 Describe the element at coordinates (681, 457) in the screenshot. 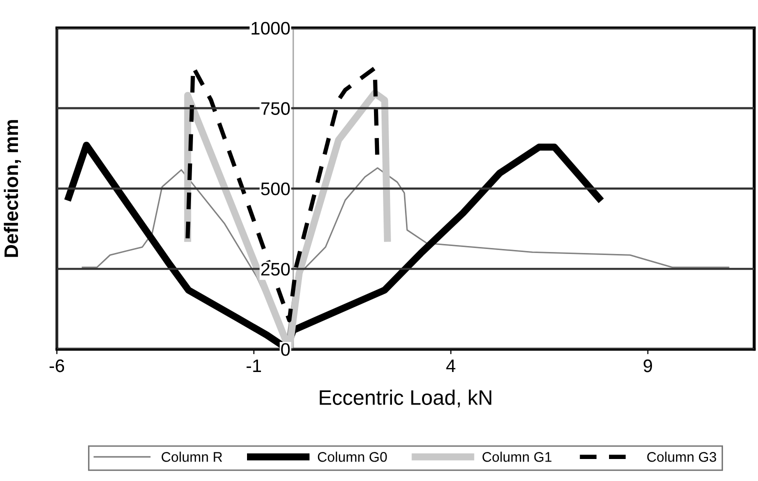

I see `legend-label: Column G3` at that location.